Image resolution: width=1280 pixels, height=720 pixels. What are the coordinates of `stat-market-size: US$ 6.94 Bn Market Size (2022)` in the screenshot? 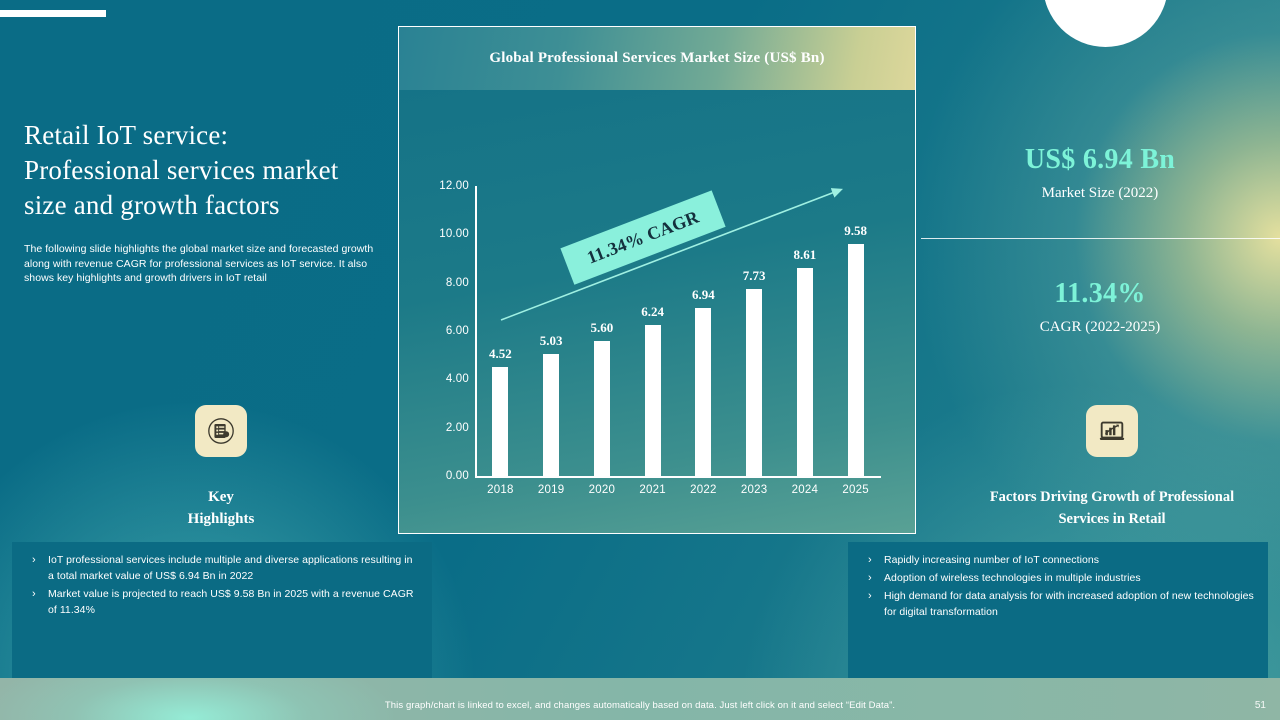 It's located at (1100, 173).